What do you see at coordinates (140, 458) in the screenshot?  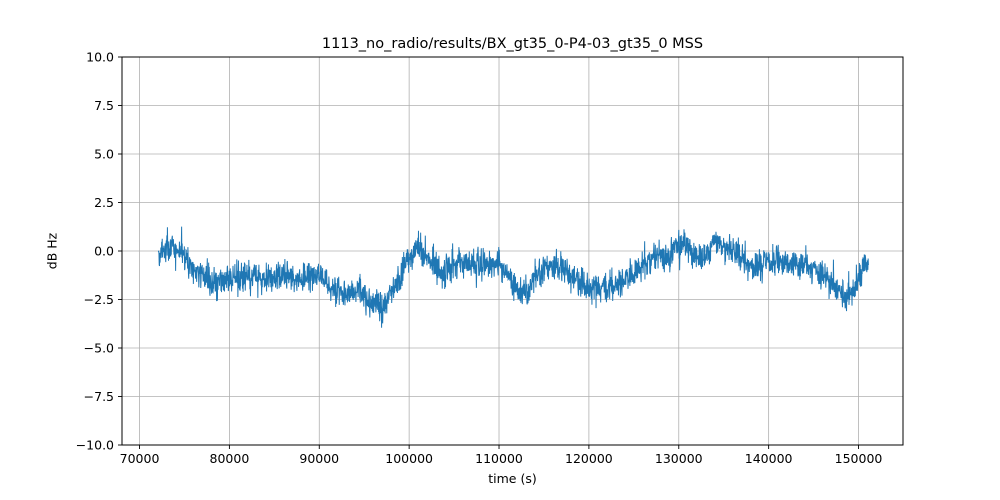 I see `x-tick-label: 70000` at bounding box center [140, 458].